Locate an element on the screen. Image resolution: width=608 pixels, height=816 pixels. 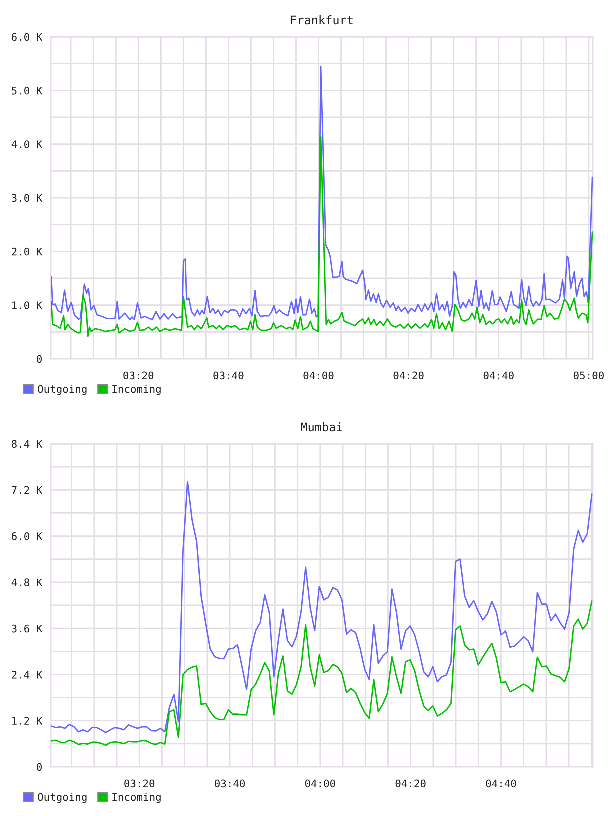
y-tick-label: 1.0 K is located at coordinates (27, 306).